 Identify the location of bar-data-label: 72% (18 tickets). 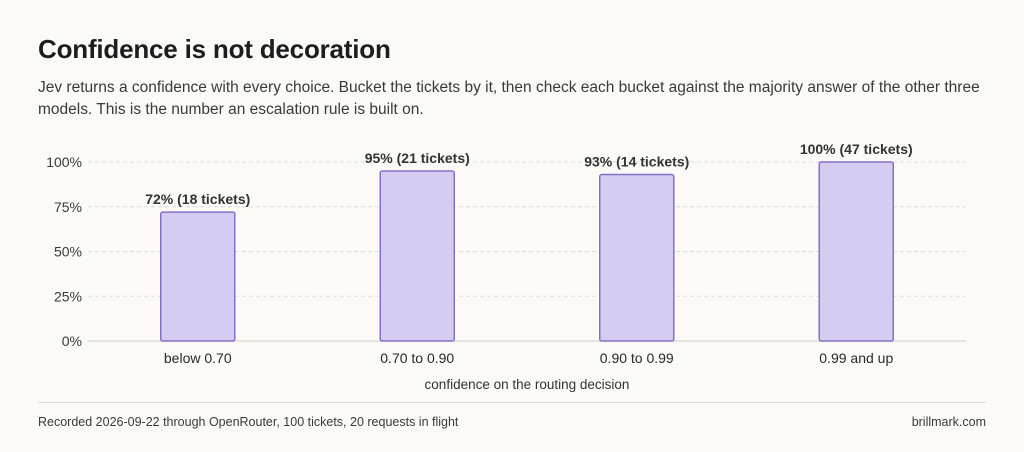
(197, 199).